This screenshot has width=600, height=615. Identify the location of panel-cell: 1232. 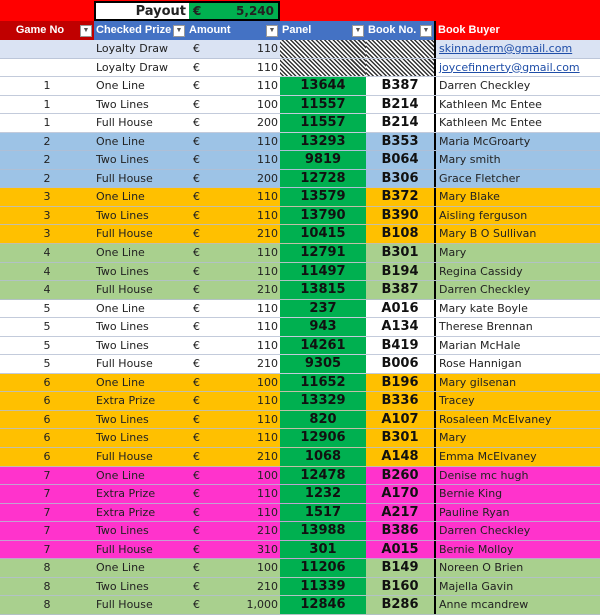
(323, 494).